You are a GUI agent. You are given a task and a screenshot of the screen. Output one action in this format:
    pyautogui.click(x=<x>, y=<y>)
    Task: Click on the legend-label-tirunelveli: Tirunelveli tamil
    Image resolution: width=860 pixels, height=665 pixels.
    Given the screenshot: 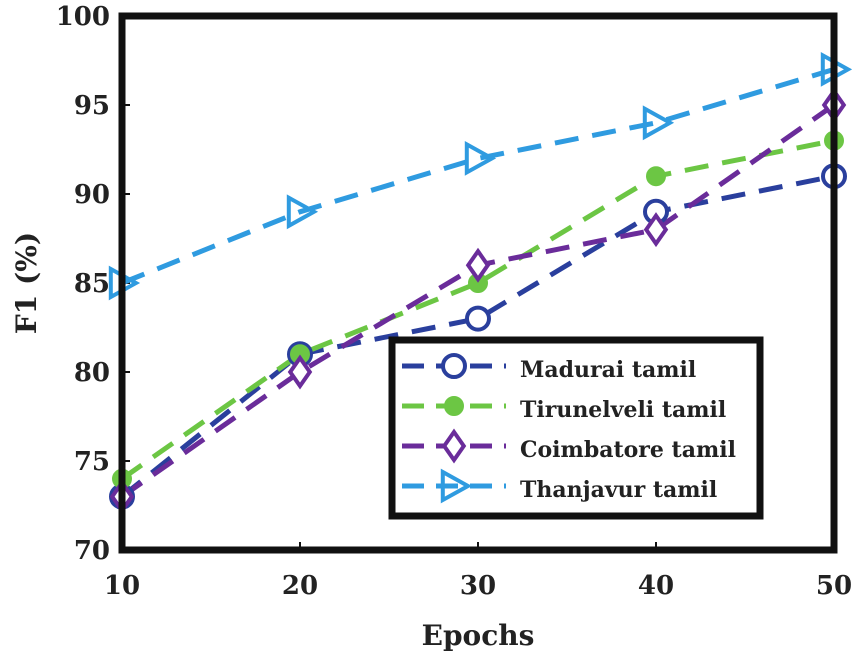 What is the action you would take?
    pyautogui.click(x=623, y=410)
    